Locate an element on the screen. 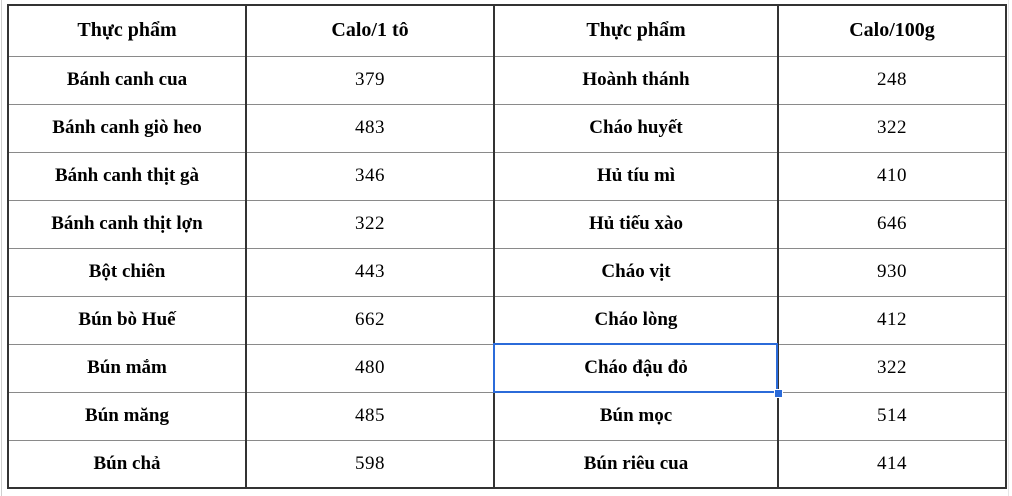  calorie-value-cell: 379 is located at coordinates (369, 79).